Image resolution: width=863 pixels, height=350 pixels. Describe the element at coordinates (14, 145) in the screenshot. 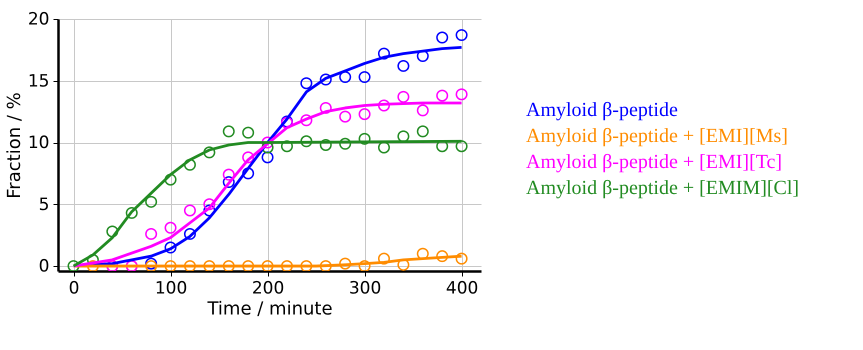

I see `y-axis-title: Fraction / %` at that location.